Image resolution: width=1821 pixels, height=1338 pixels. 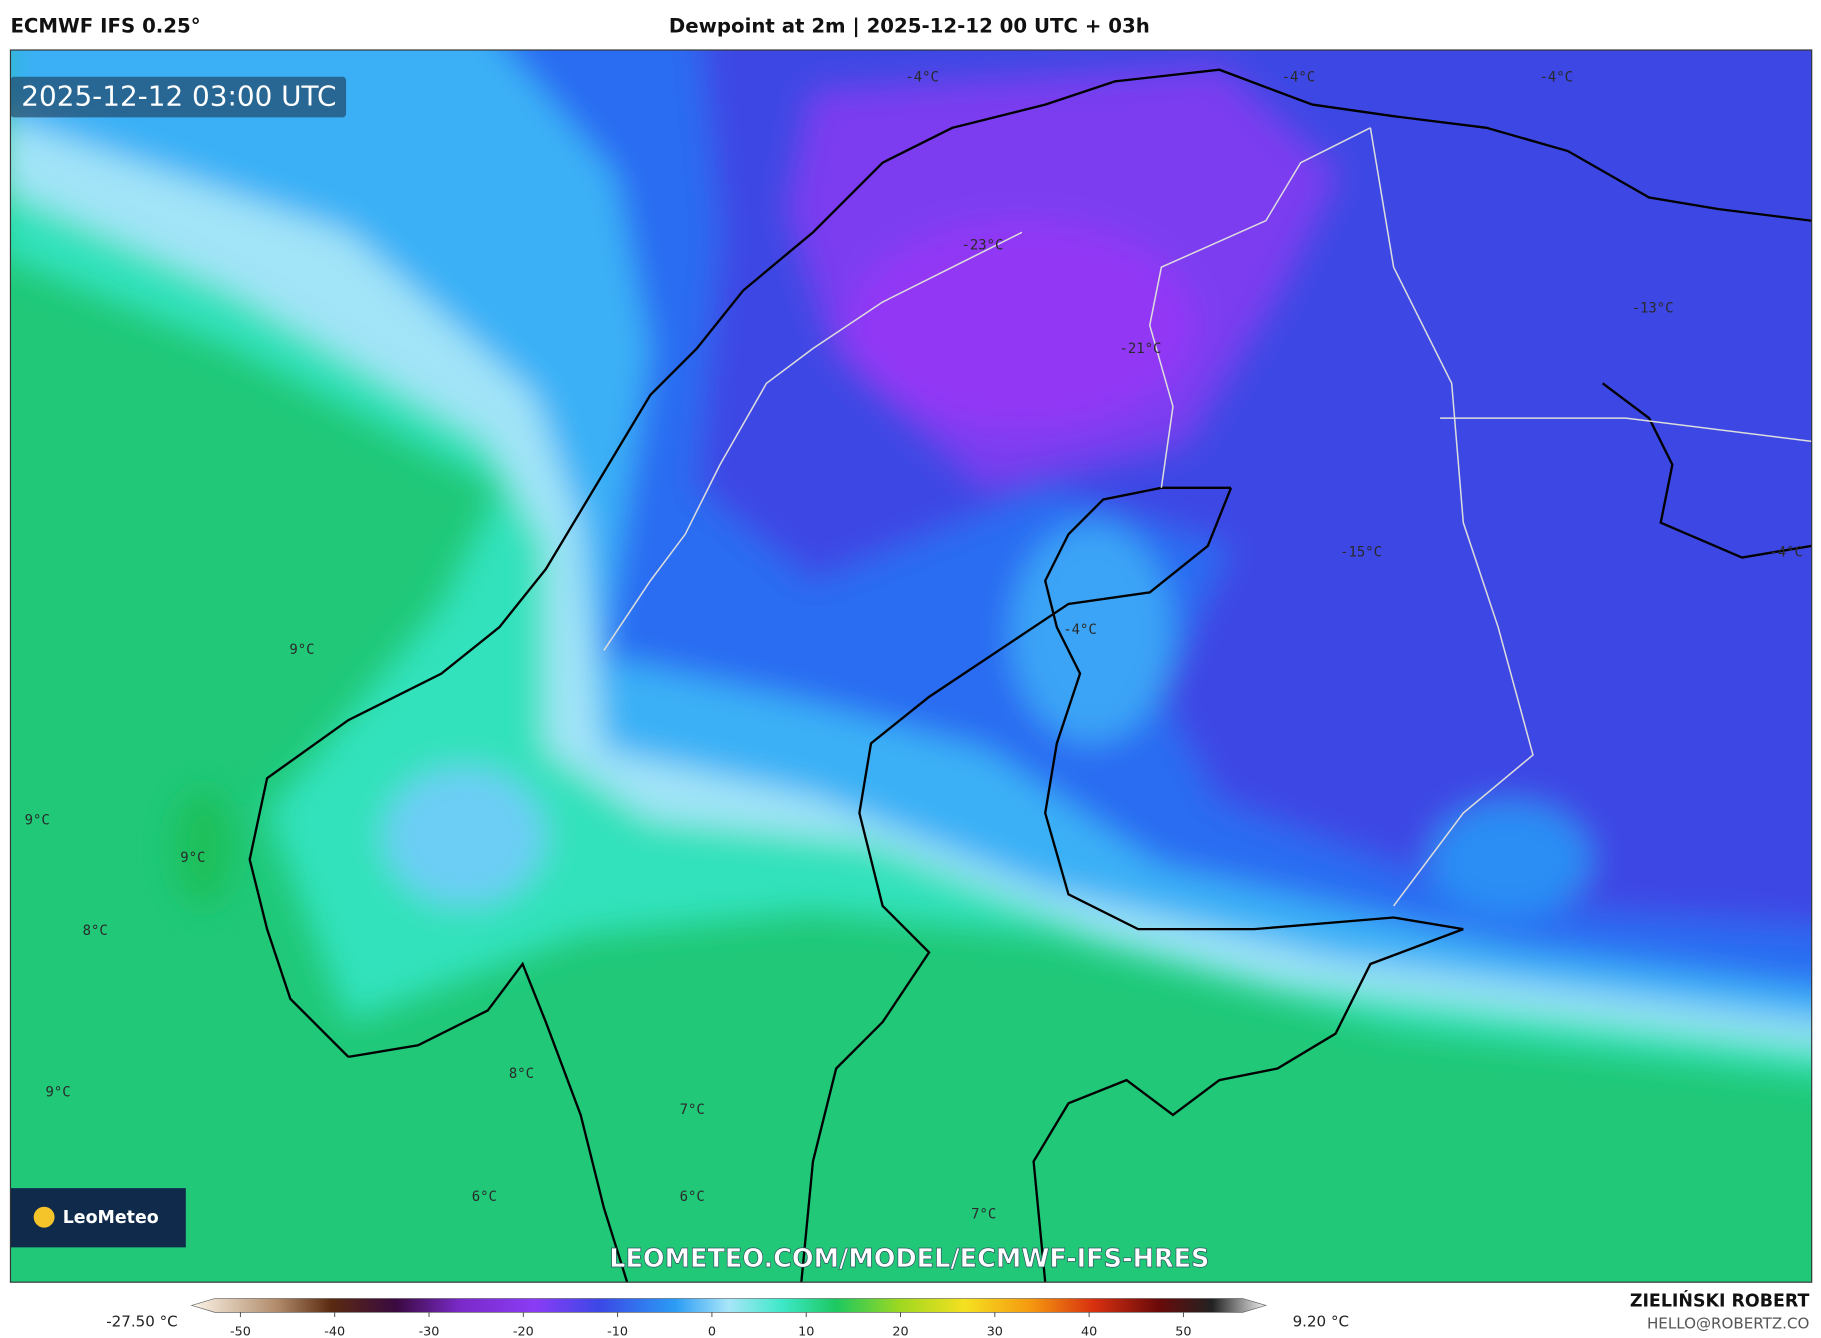 What do you see at coordinates (1653, 308) in the screenshot?
I see `contour-label: -13°C` at bounding box center [1653, 308].